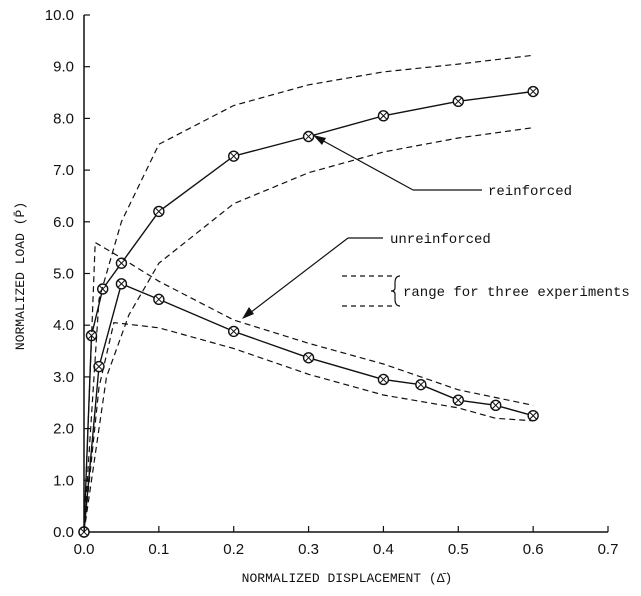 This screenshot has width=641, height=596. I want to click on y-ticks: 0.0 1.0 2.0 3.0 4.0 5.0 6.0 7.0 8.0 9.0 10.0, so click(67, 274).